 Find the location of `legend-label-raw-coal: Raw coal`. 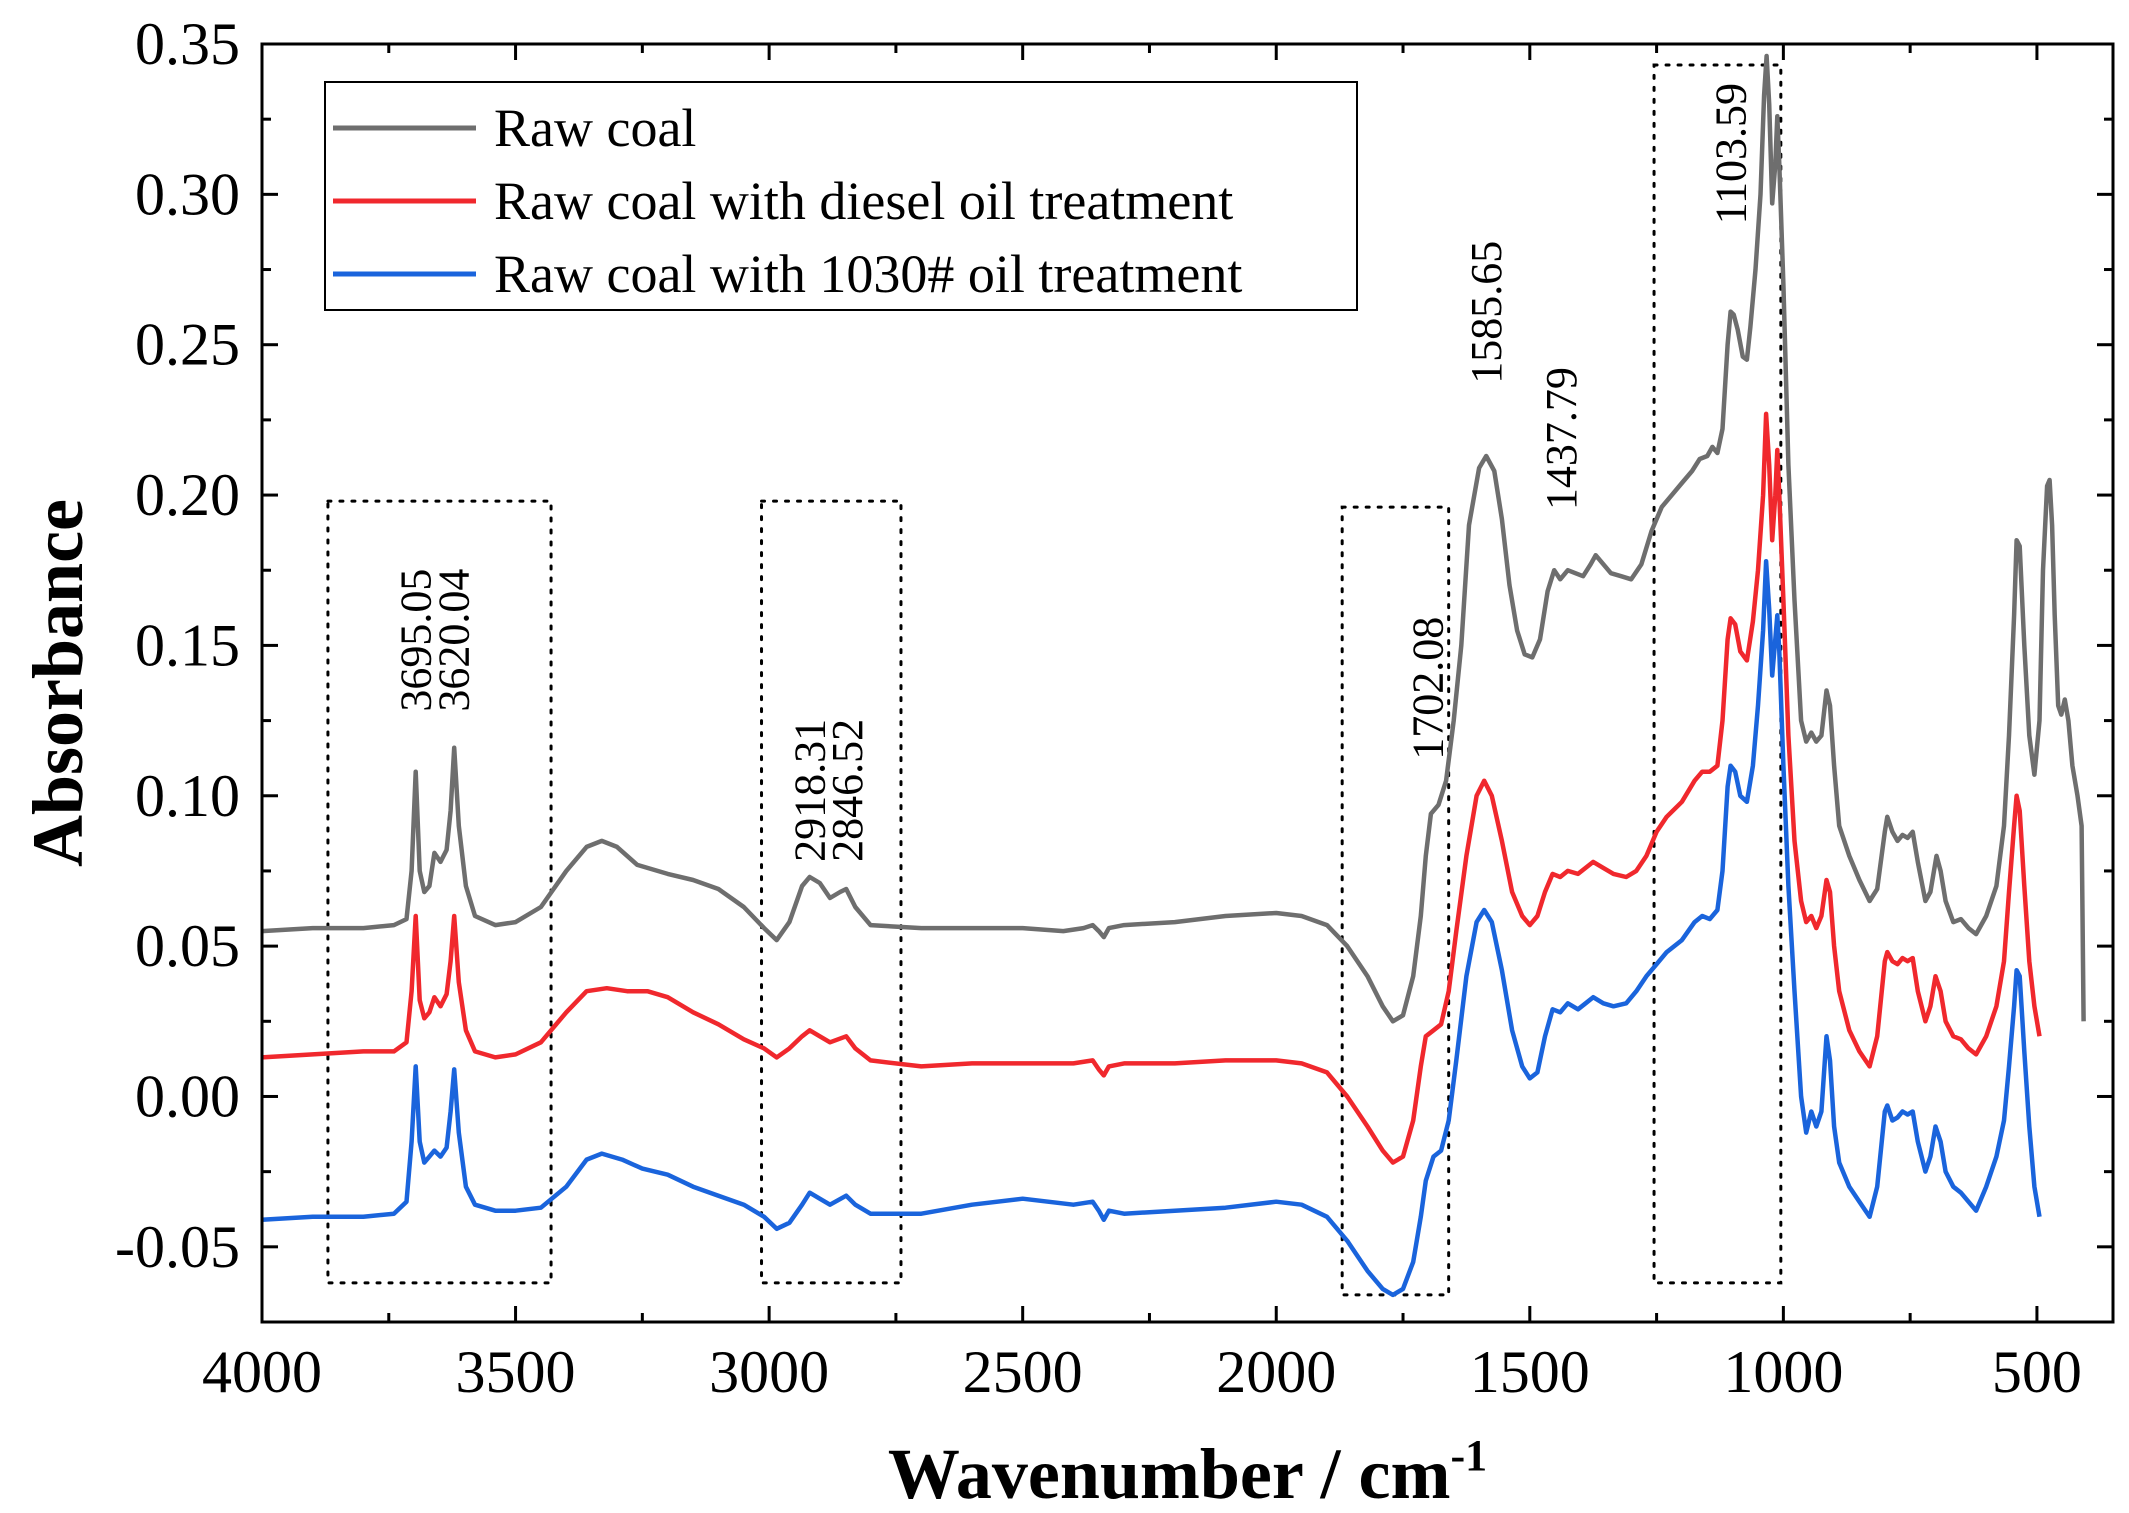

legend-label-raw-coal: Raw coal is located at coordinates (595, 128).